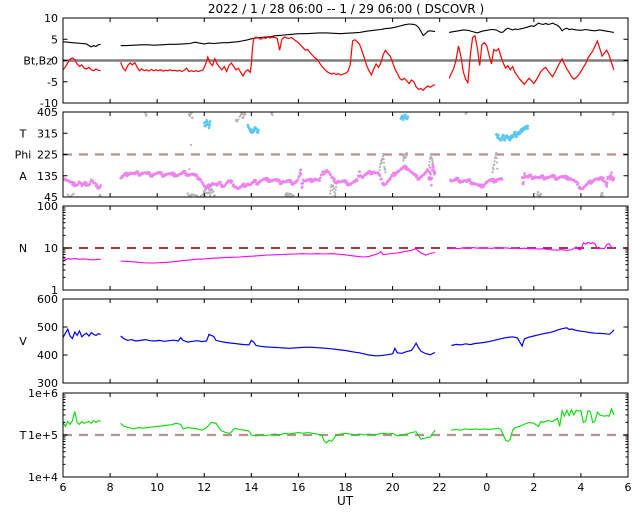 The width and height of the screenshot is (640, 512). I want to click on x-tick-label: 16, so click(298, 487).